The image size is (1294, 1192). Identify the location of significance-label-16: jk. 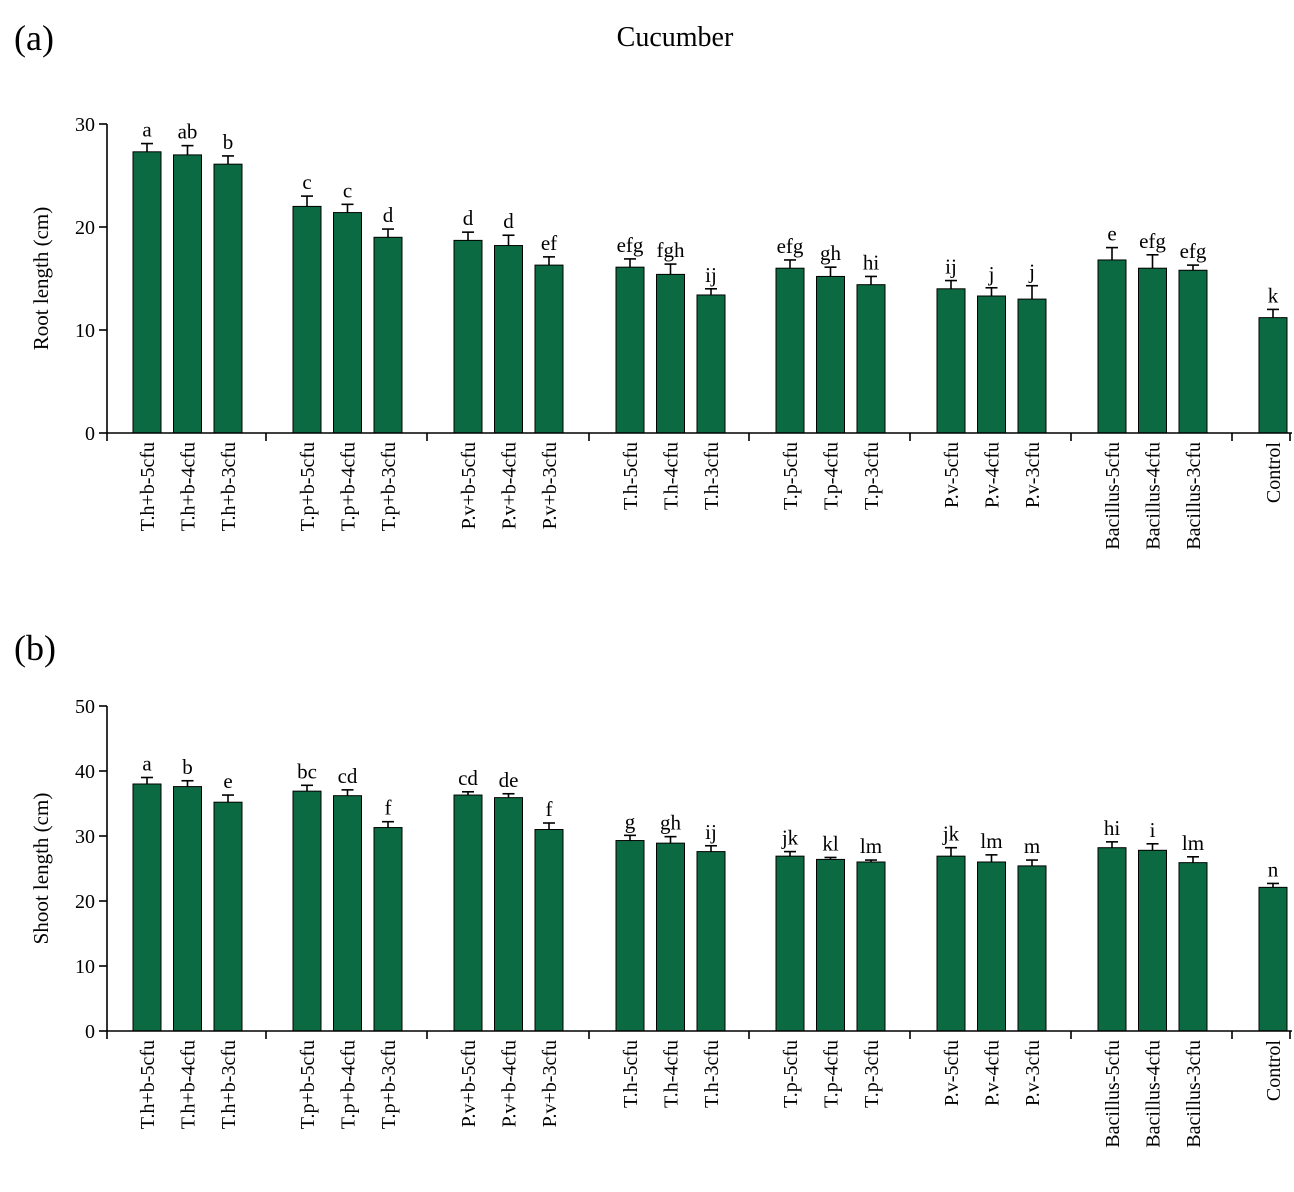
(951, 834).